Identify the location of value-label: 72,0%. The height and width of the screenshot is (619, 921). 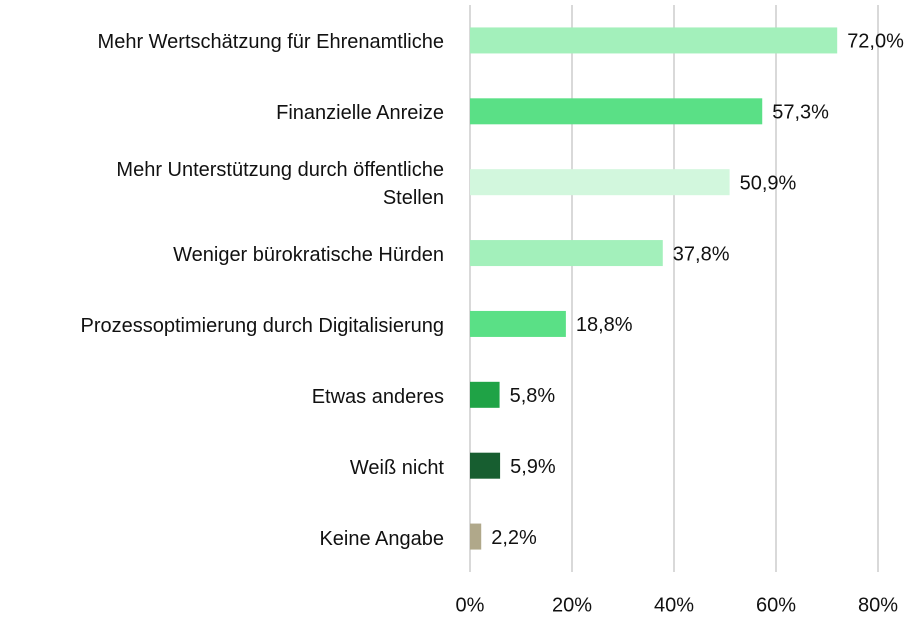
(875, 42).